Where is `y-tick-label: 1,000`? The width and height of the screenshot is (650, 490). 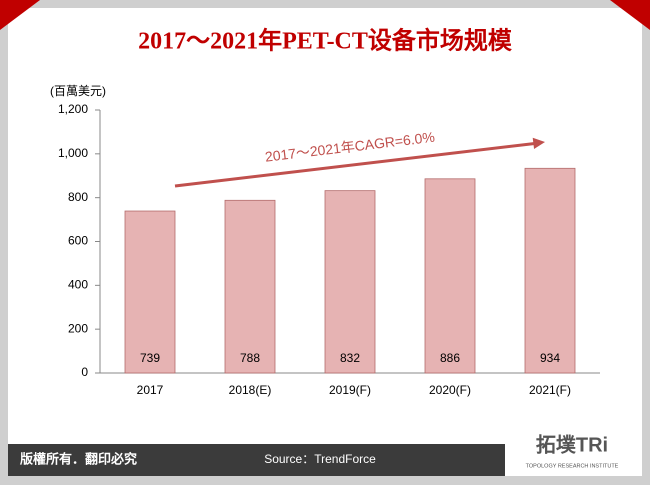
y-tick-label: 1,000 is located at coordinates (73, 153).